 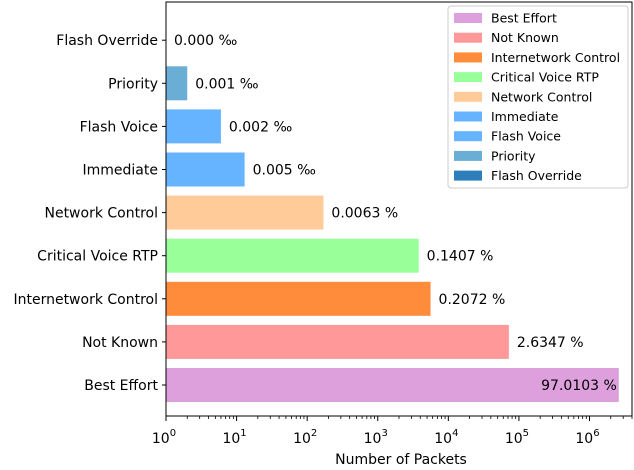 What do you see at coordinates (376, 437) in the screenshot?
I see `x-tick-label: 10³` at bounding box center [376, 437].